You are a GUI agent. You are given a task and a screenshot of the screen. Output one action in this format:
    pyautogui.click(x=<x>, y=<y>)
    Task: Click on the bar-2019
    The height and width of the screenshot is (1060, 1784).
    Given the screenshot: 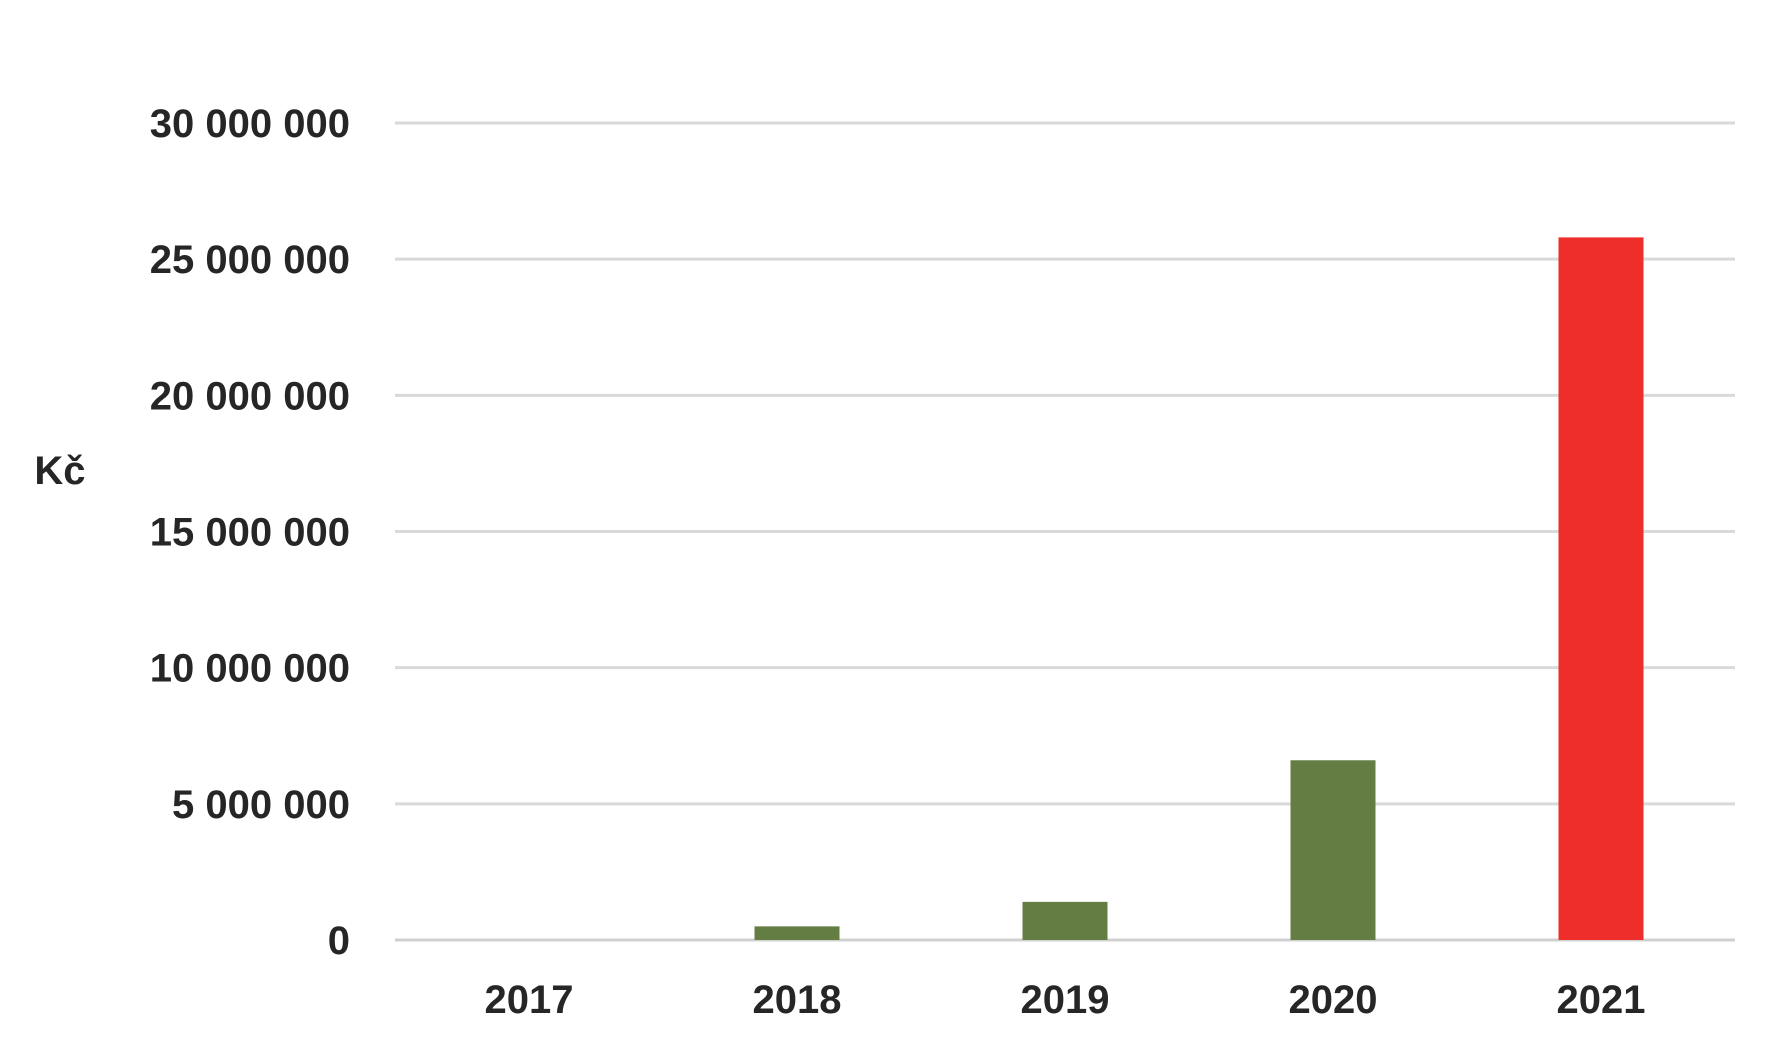 What is the action you would take?
    pyautogui.click(x=1065, y=920)
    